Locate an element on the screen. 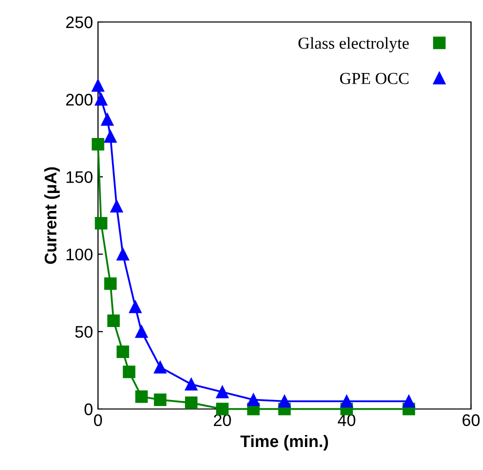 The image size is (483, 470). y-tick-label: 0 is located at coordinates (88, 409).